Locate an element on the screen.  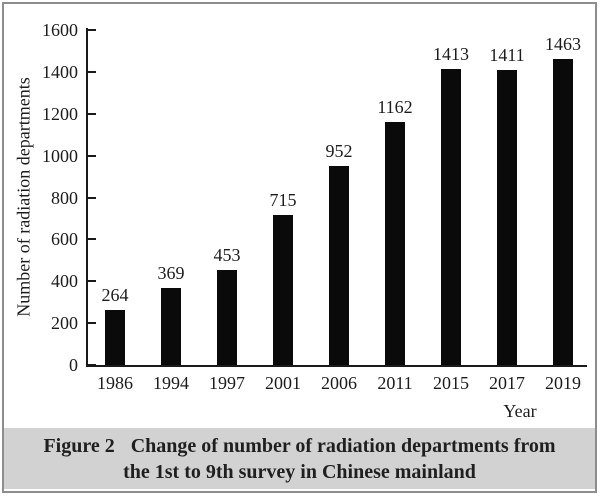
bar-2015 is located at coordinates (451, 217).